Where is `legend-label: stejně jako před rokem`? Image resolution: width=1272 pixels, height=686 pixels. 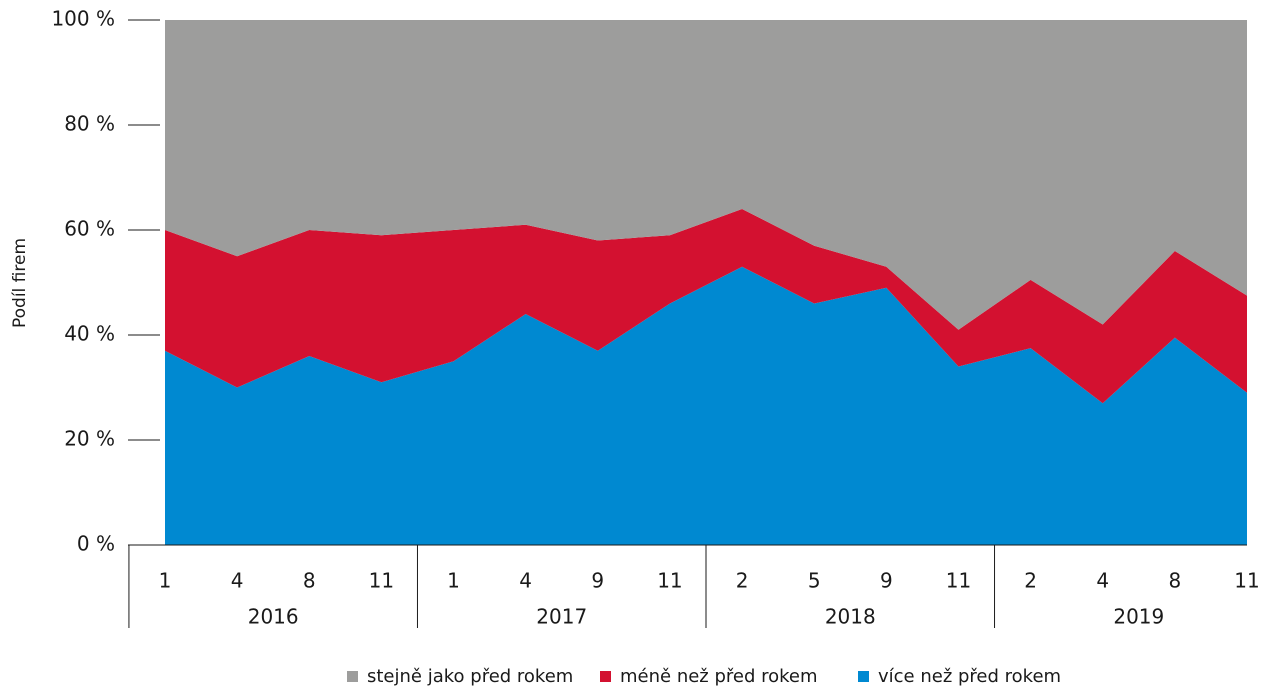 legend-label: stejně jako před rokem is located at coordinates (470, 676).